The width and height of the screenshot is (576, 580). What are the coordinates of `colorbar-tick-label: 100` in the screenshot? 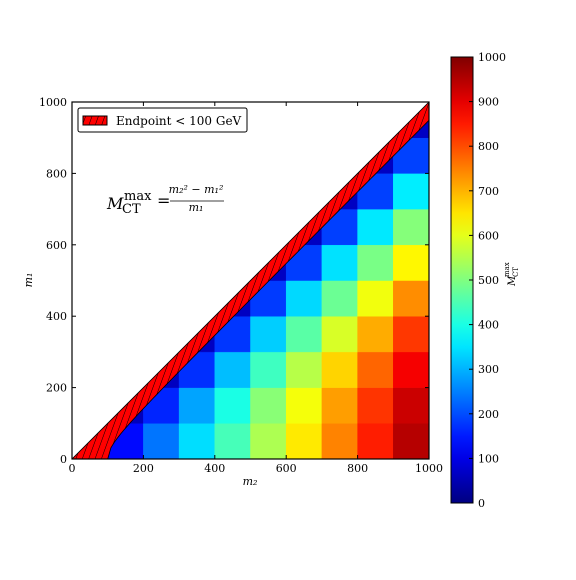 It's located at (488, 458).